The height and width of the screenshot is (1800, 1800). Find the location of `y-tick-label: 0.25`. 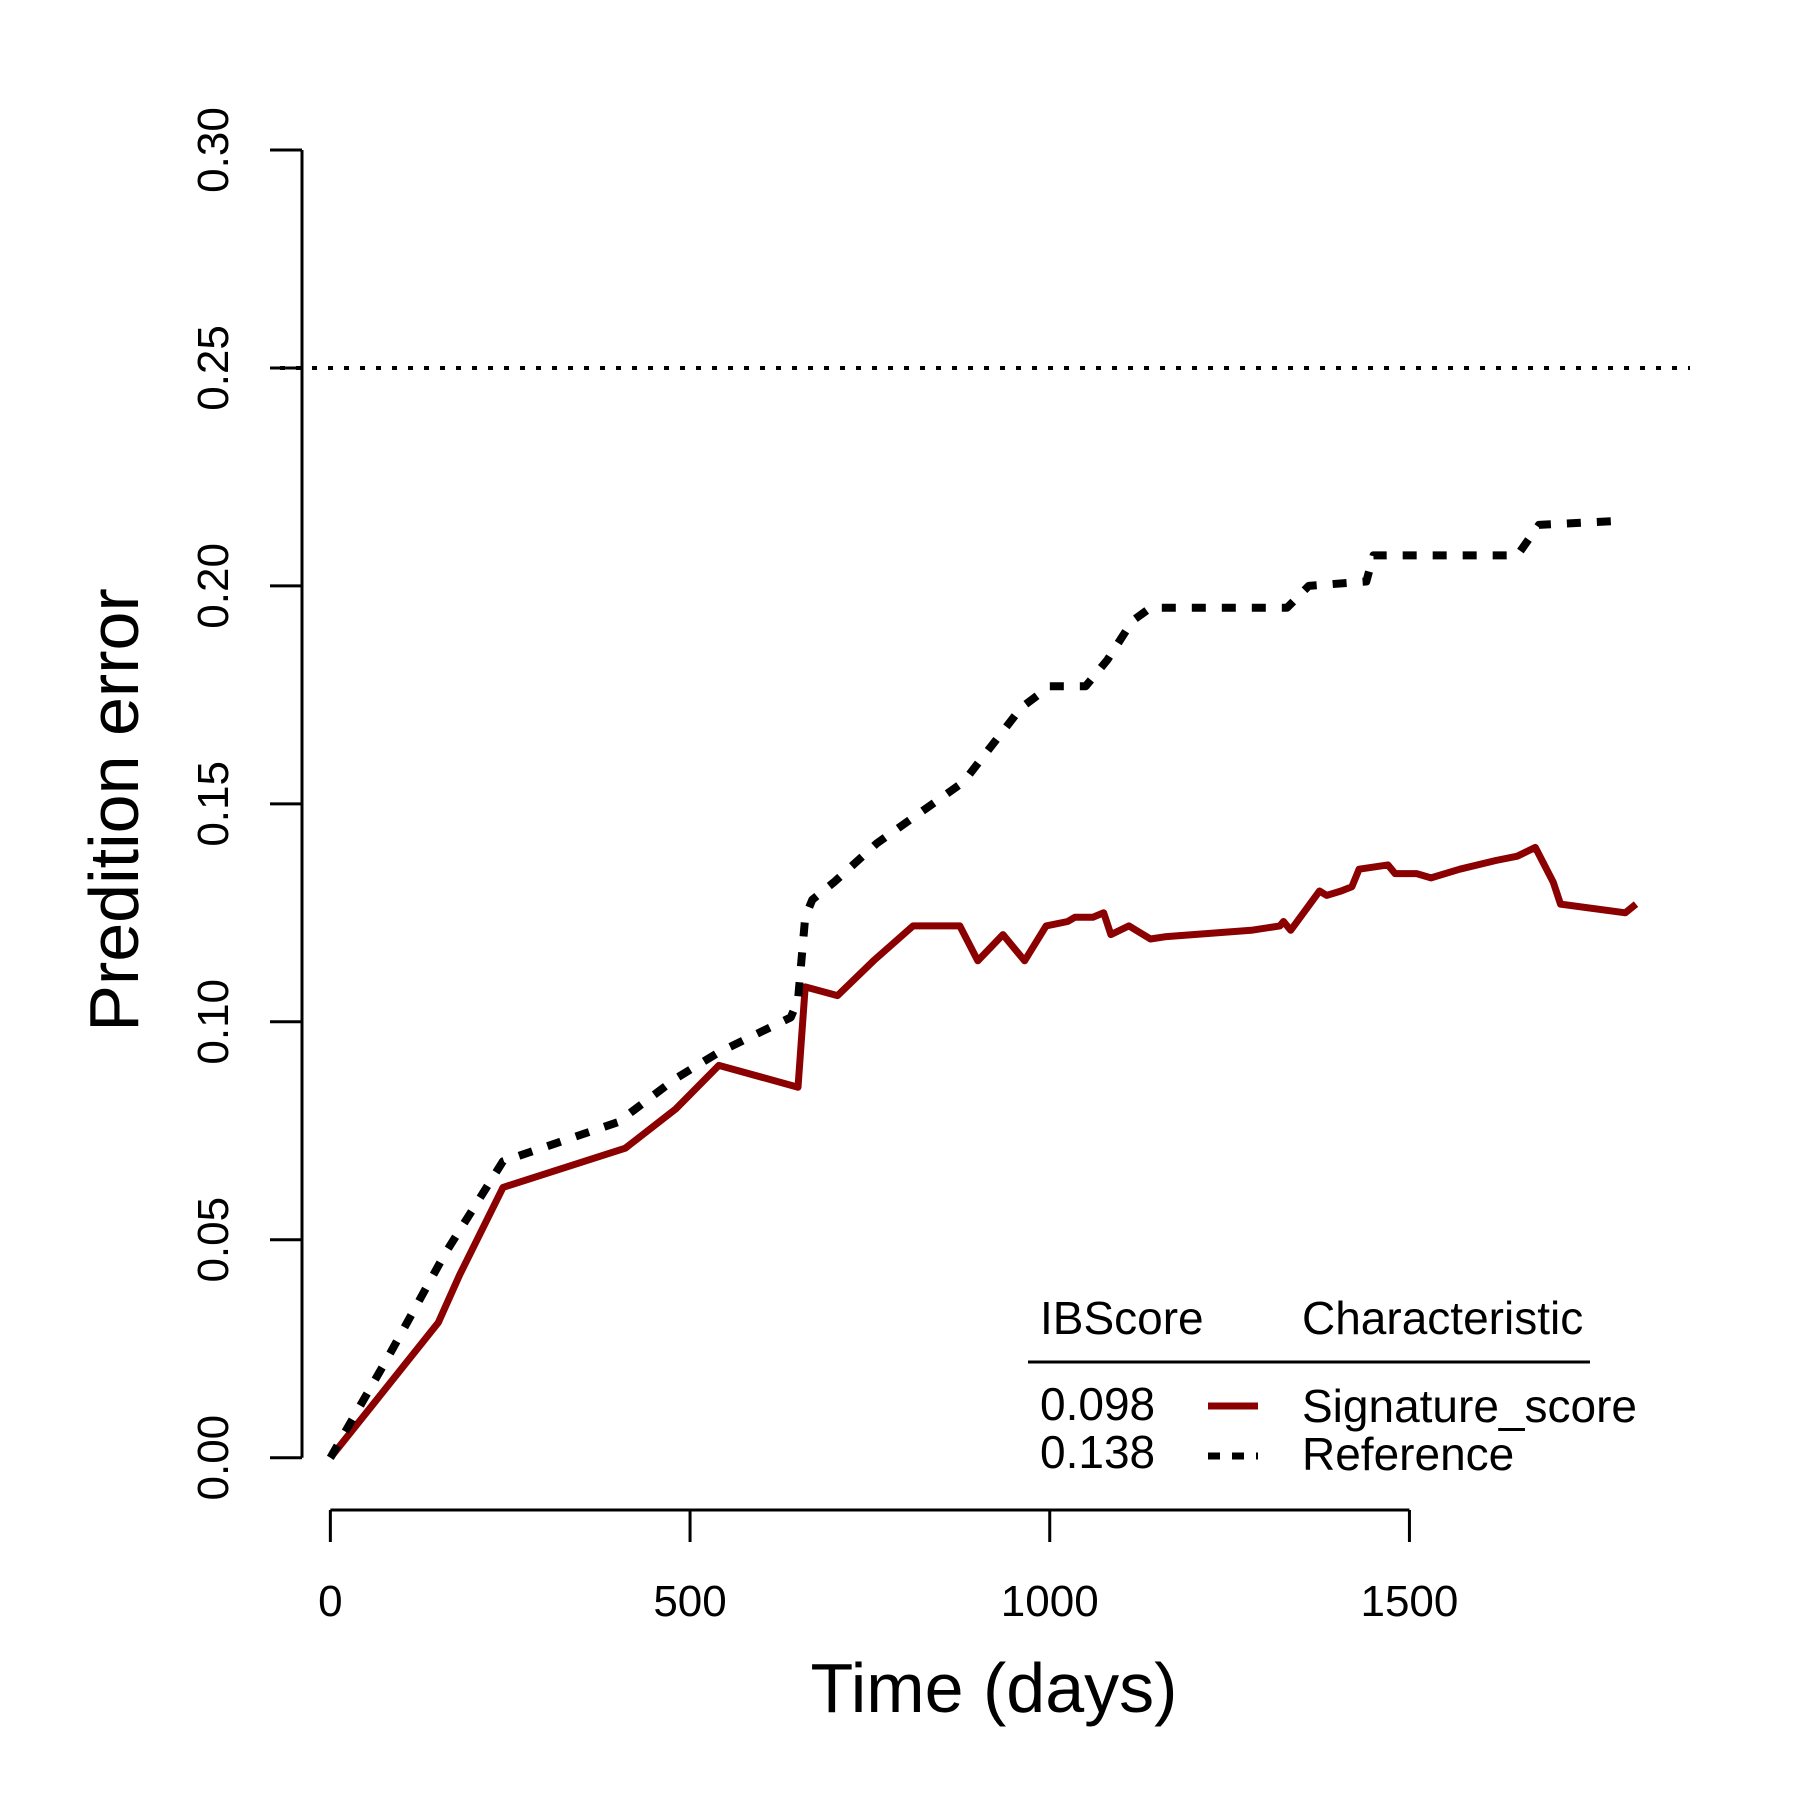

y-tick-label: 0.25 is located at coordinates (213, 368).